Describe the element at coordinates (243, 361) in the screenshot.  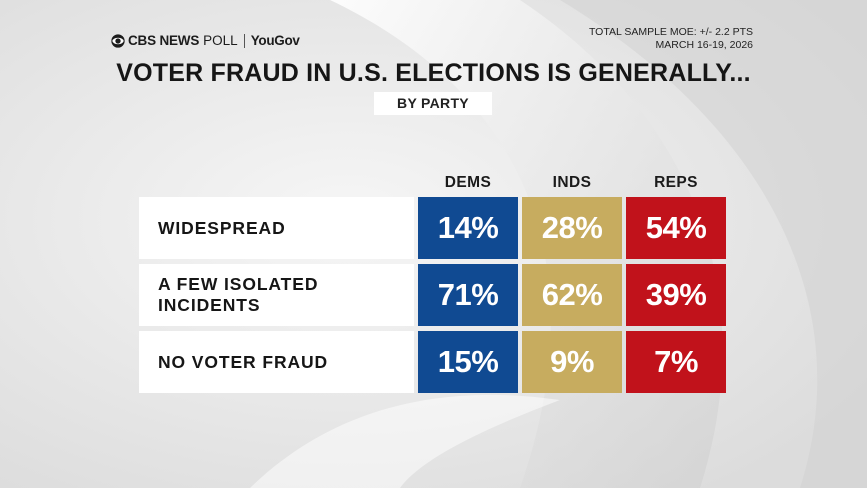
I see `row-label-text: NO VOTER FRAUD` at that location.